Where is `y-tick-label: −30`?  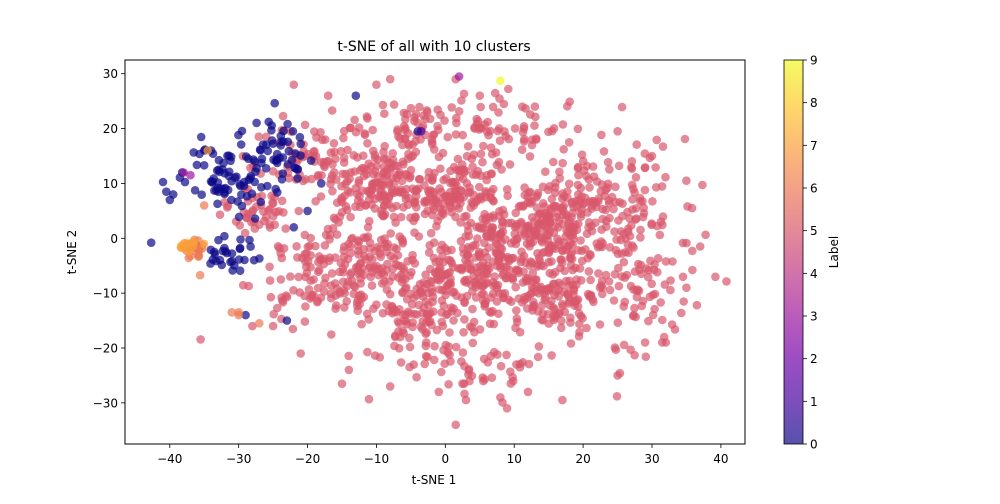 y-tick-label: −30 is located at coordinates (105, 403).